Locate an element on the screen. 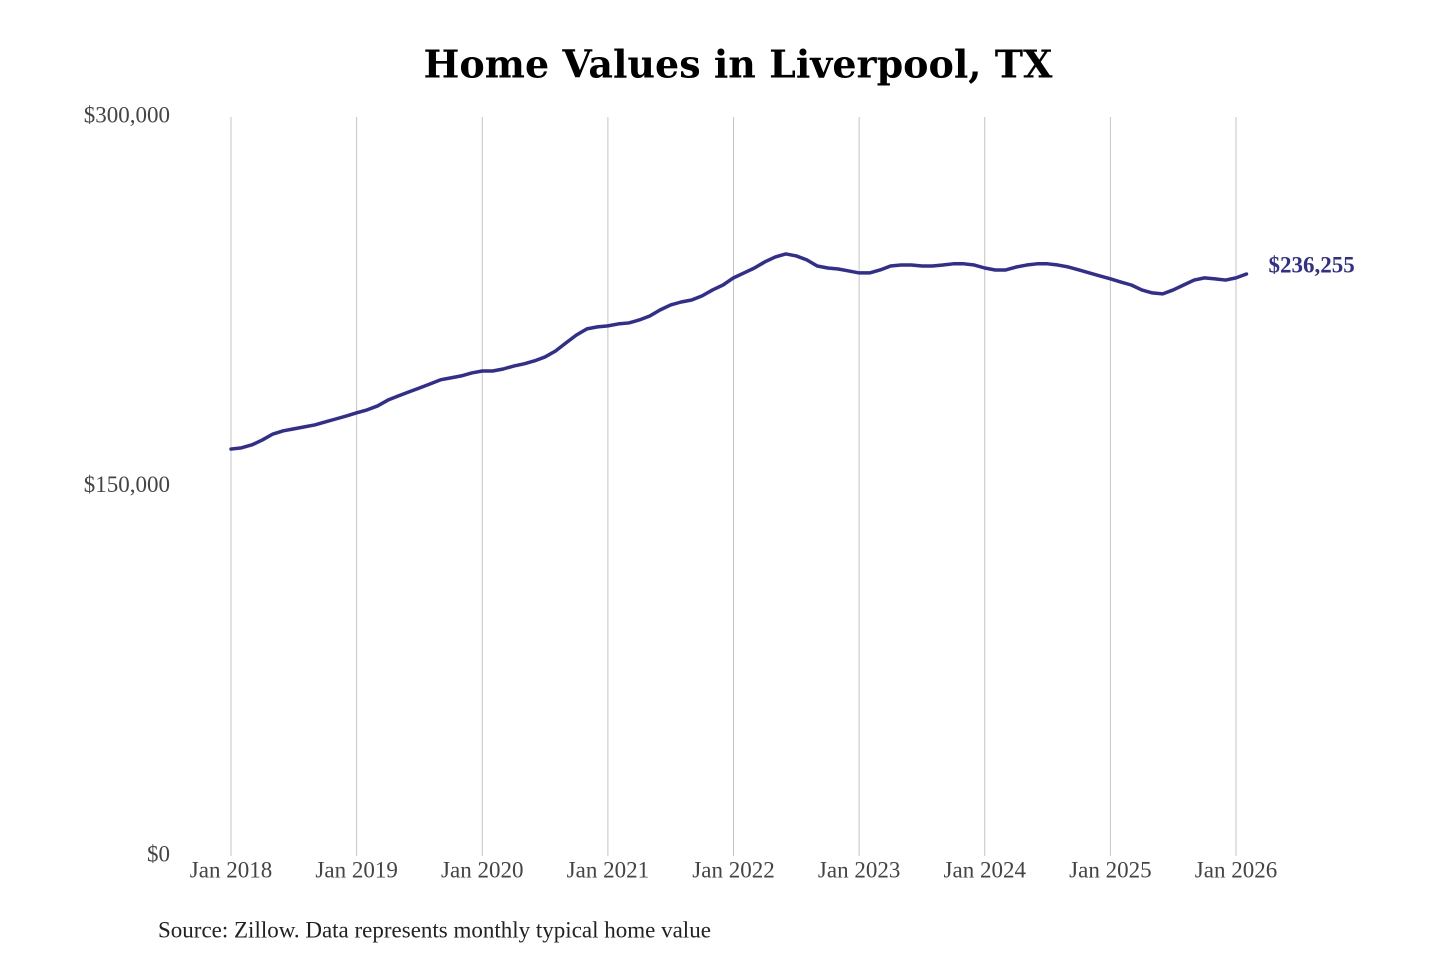  y-tick-label: $150,000 is located at coordinates (127, 484).